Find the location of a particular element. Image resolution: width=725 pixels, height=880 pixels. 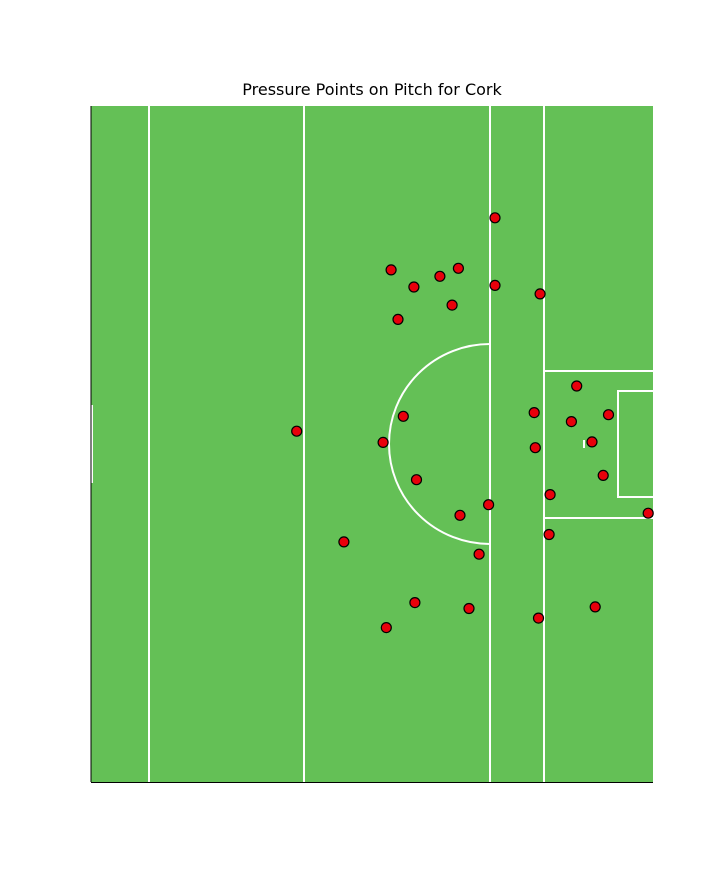

chart-title: Pressure Points on Pitch for Cork is located at coordinates (372, 89).